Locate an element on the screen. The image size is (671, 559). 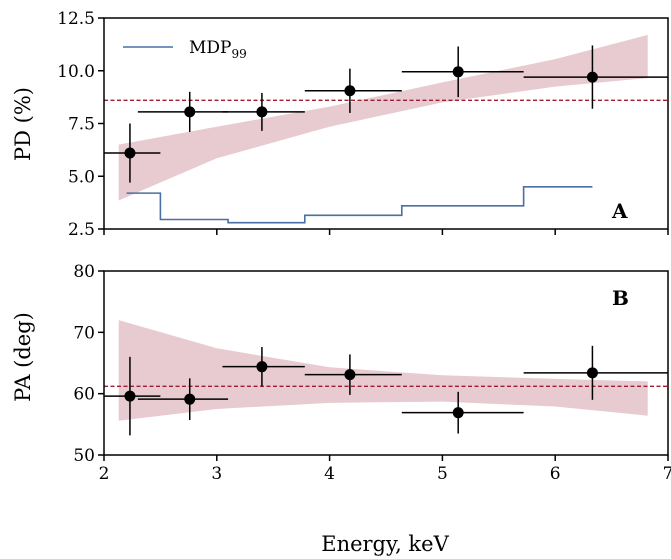
energy-xtick-label-1: 2 is located at coordinates (104, 474).